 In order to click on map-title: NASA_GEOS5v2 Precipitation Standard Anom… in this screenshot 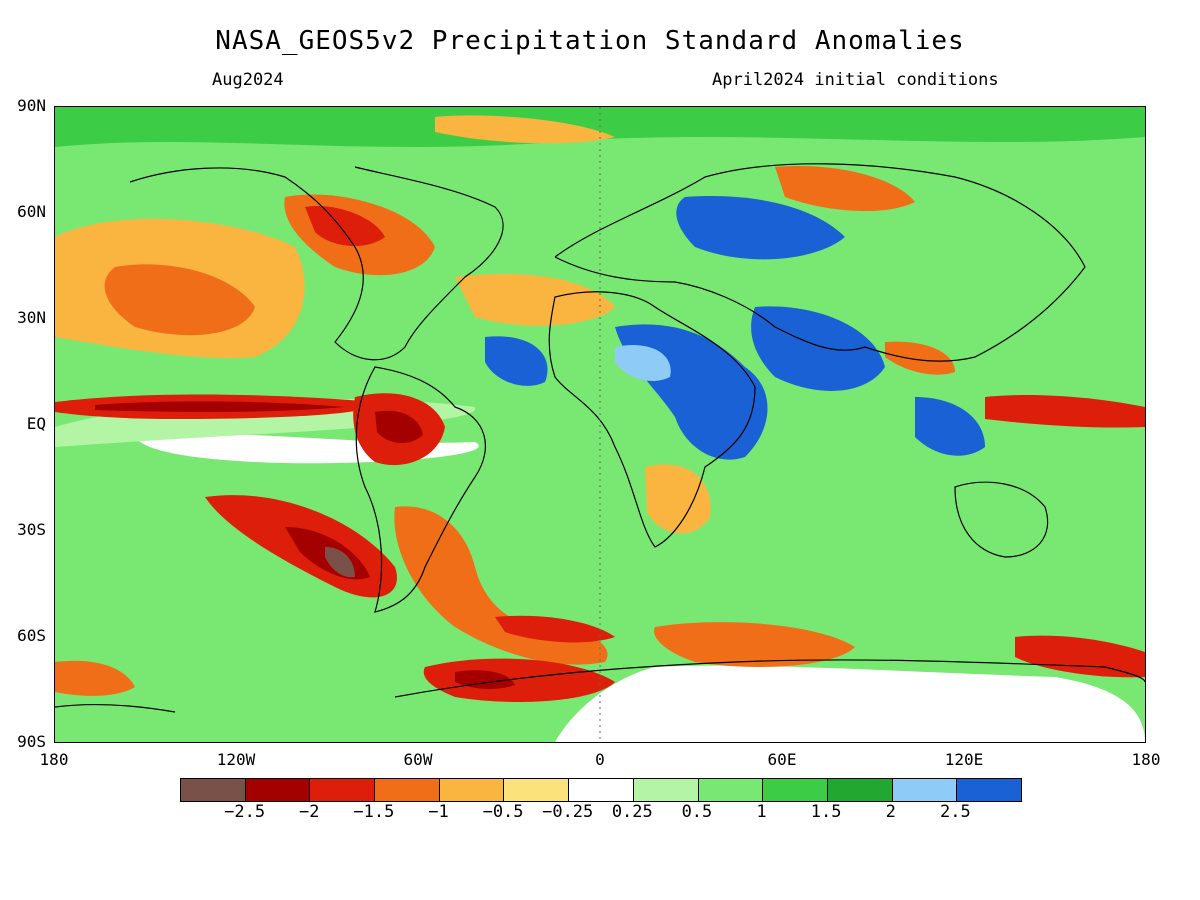, I will do `click(590, 41)`.